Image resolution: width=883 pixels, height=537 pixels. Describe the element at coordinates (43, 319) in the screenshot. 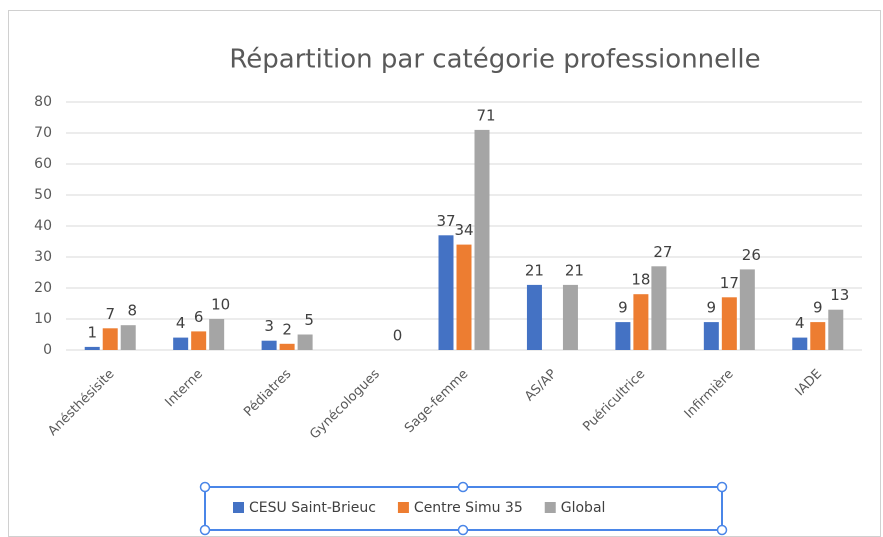

I see `y-tick-label: 10` at that location.